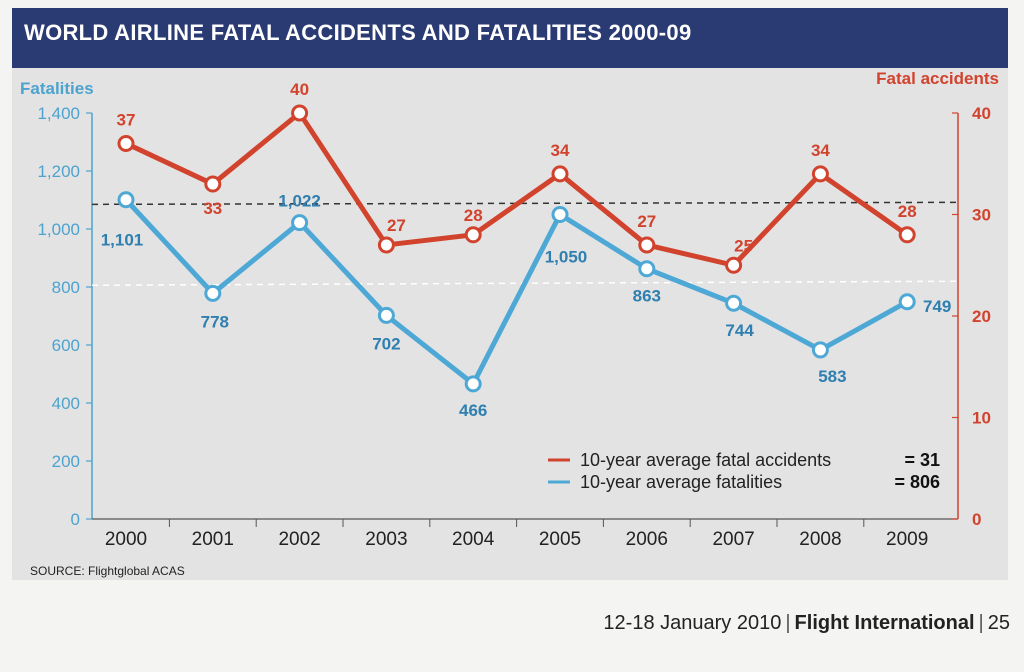  Describe the element at coordinates (66, 461) in the screenshot. I see `left-tick-label: 200` at that location.